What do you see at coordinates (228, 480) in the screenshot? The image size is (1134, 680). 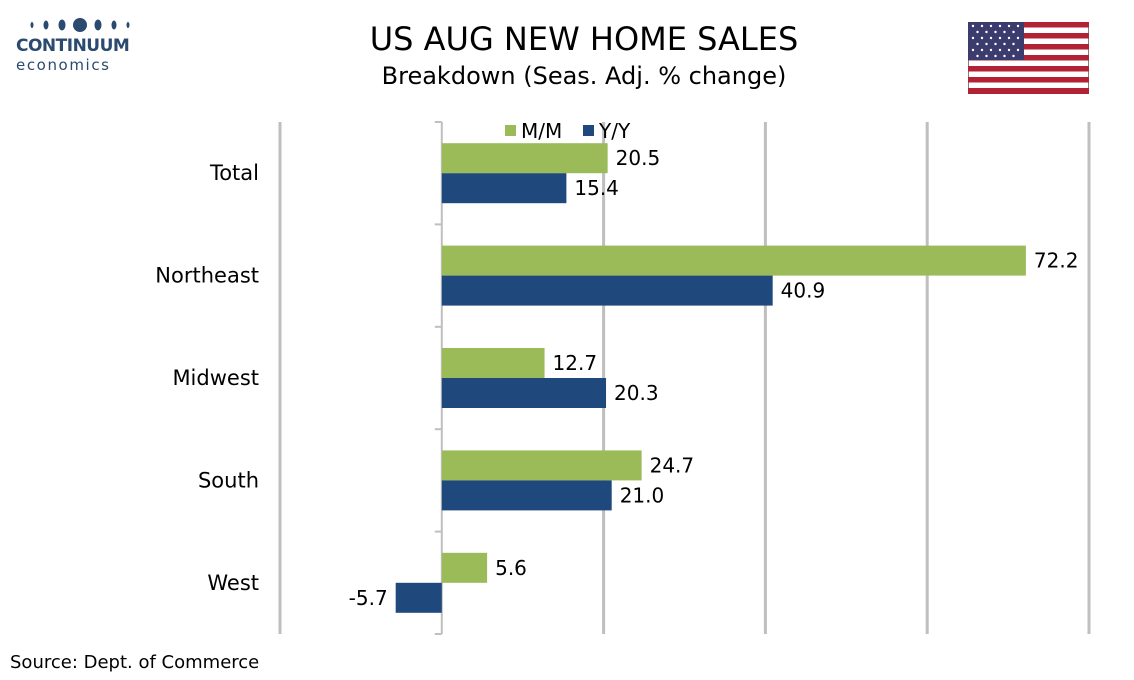 I see `category-label: South` at bounding box center [228, 480].